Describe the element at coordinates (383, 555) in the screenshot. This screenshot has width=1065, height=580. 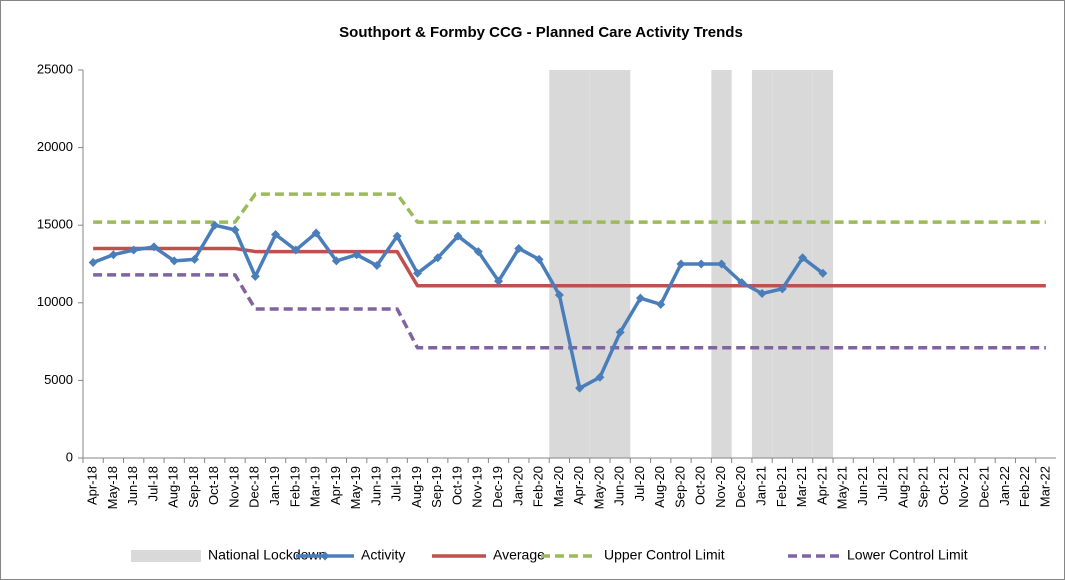
I see `legend-label: Activity` at that location.